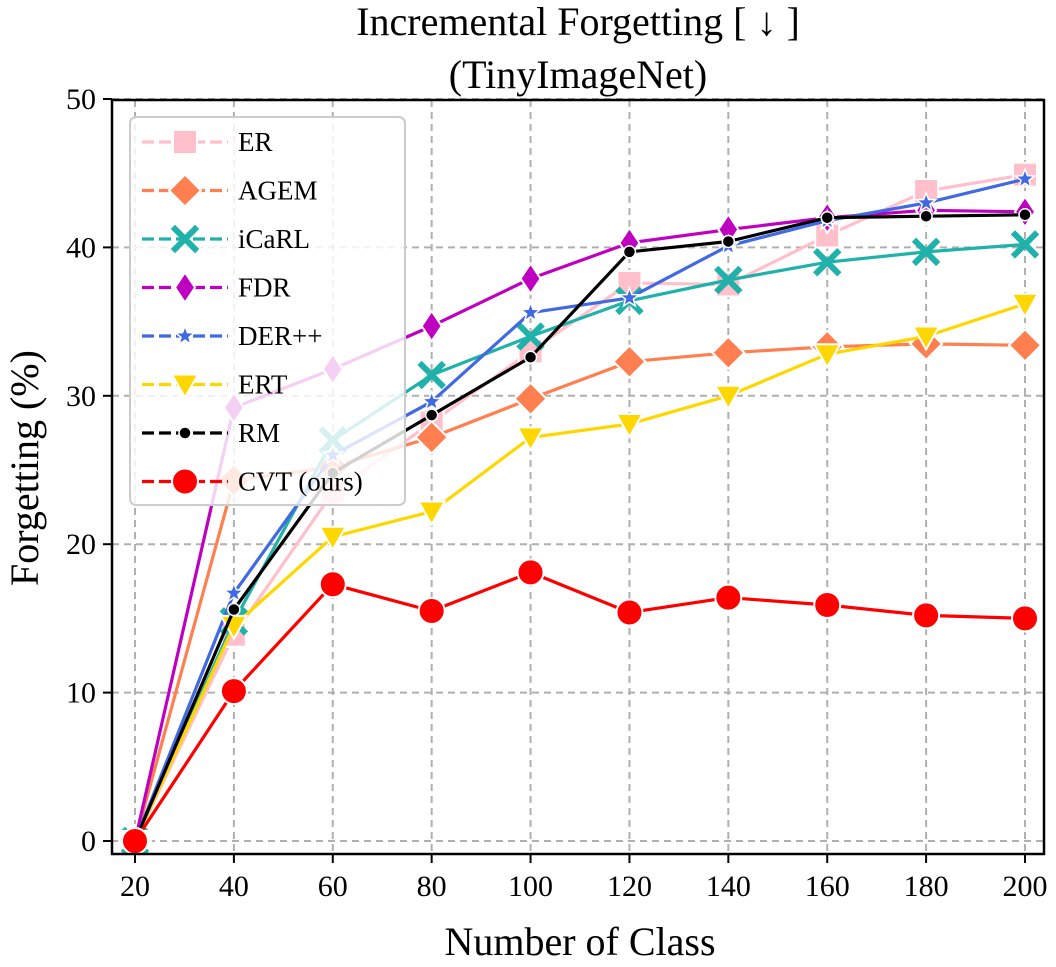  What do you see at coordinates (926, 886) in the screenshot?
I see `x-tick-label: 180` at bounding box center [926, 886].